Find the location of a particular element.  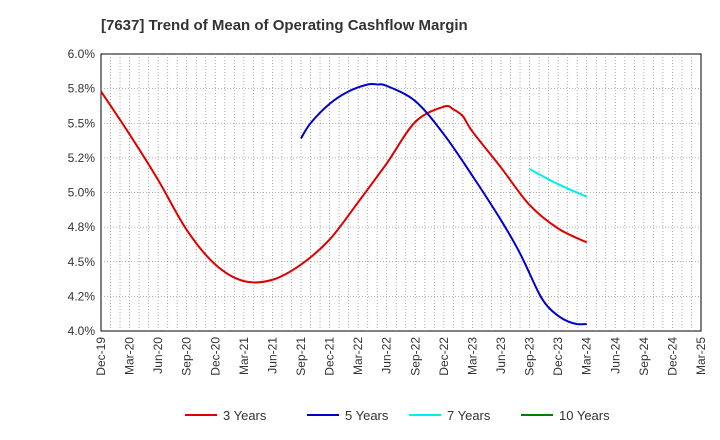

y-tick-label: 5.8% is located at coordinates (82, 89).